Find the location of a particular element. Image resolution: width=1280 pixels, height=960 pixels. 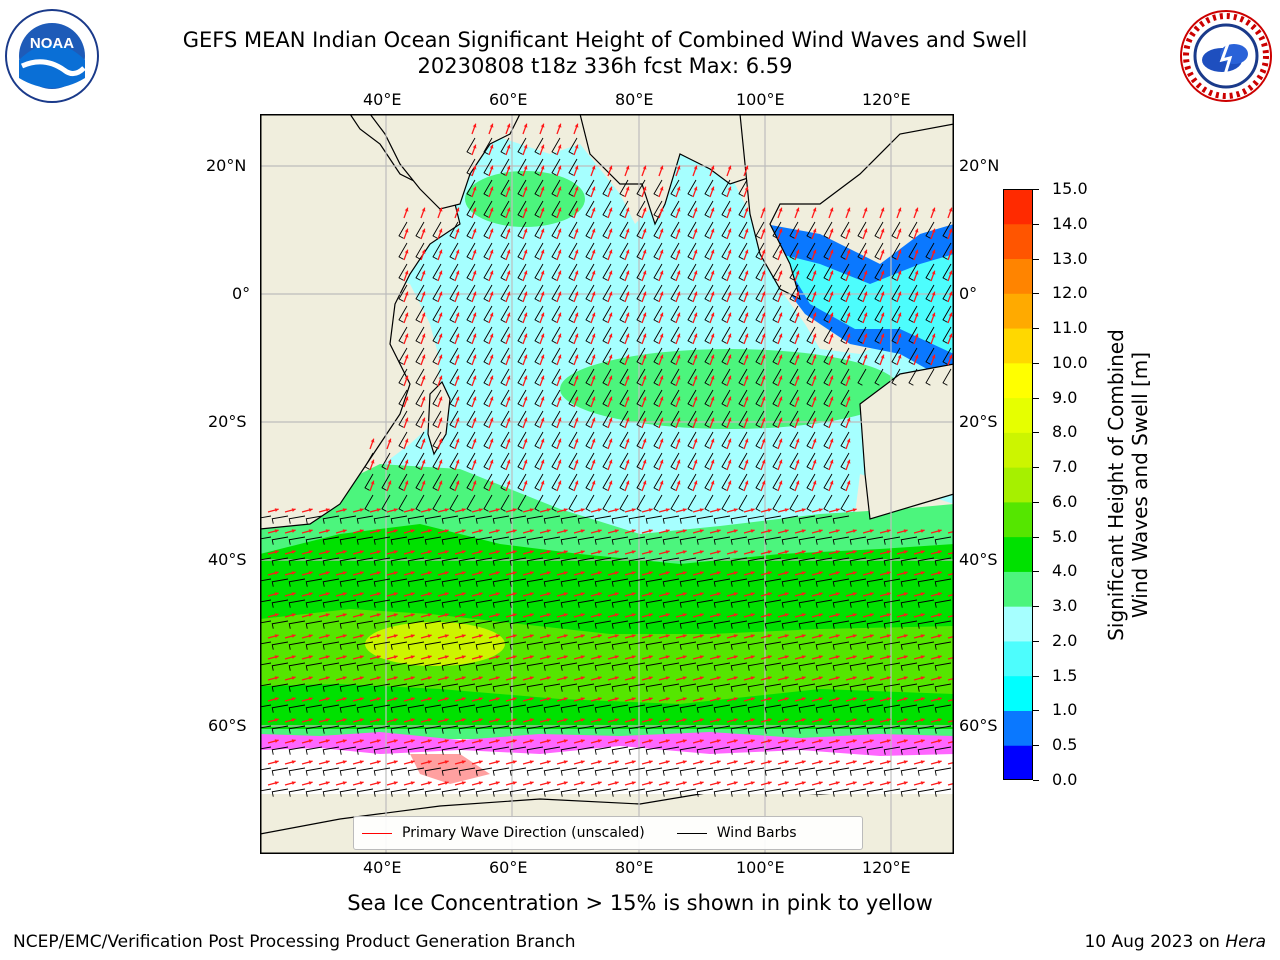

national-weather-service-logo-icon is located at coordinates (1226, 56).